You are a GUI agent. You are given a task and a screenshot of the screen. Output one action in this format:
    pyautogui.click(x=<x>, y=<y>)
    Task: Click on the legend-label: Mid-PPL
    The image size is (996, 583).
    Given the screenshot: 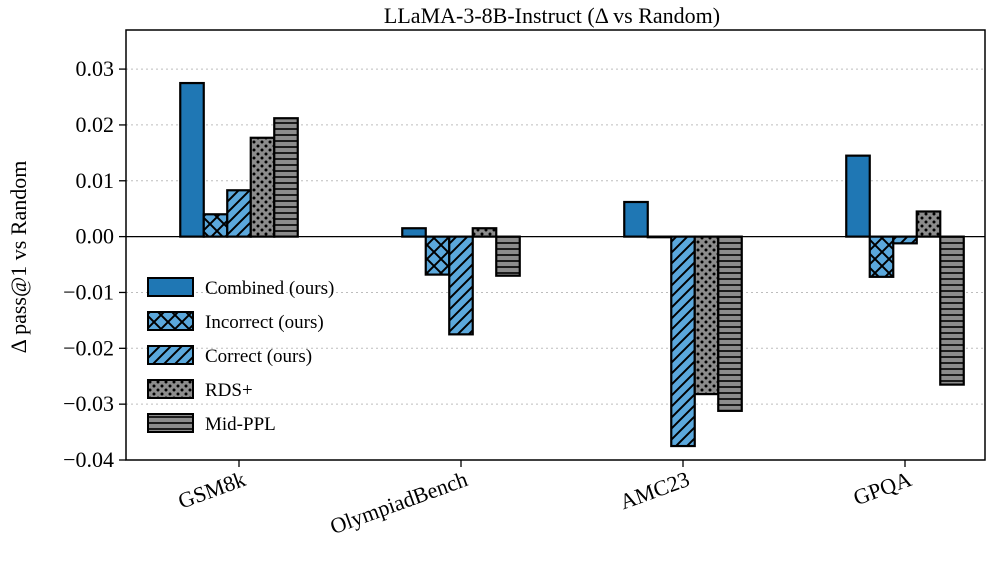 What is the action you would take?
    pyautogui.click(x=240, y=424)
    